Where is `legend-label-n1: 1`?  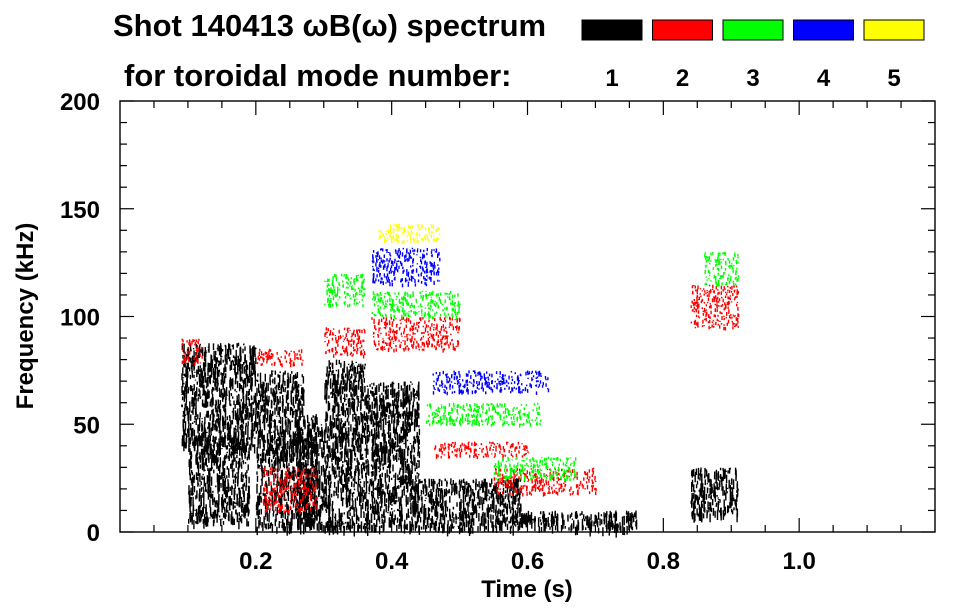 legend-label-n1: 1 is located at coordinates (611, 78).